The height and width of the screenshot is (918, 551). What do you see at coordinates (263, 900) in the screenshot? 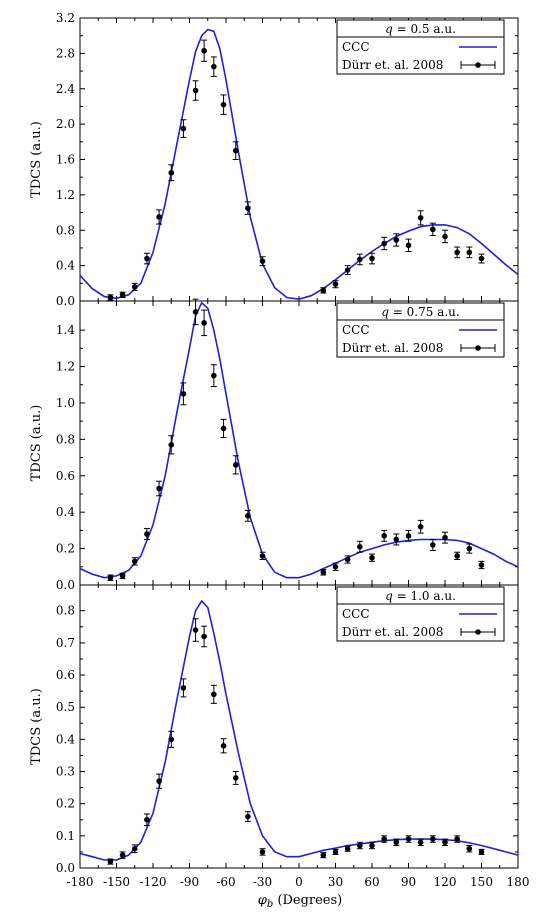
I see `x-axis-symbol: φ` at bounding box center [263, 900].